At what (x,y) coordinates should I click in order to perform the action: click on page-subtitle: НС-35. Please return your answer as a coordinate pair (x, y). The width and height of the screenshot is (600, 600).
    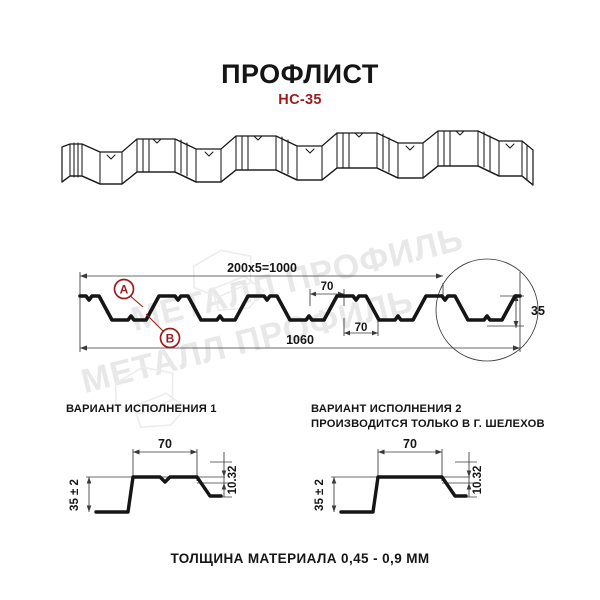
    Looking at the image, I should click on (299, 100).